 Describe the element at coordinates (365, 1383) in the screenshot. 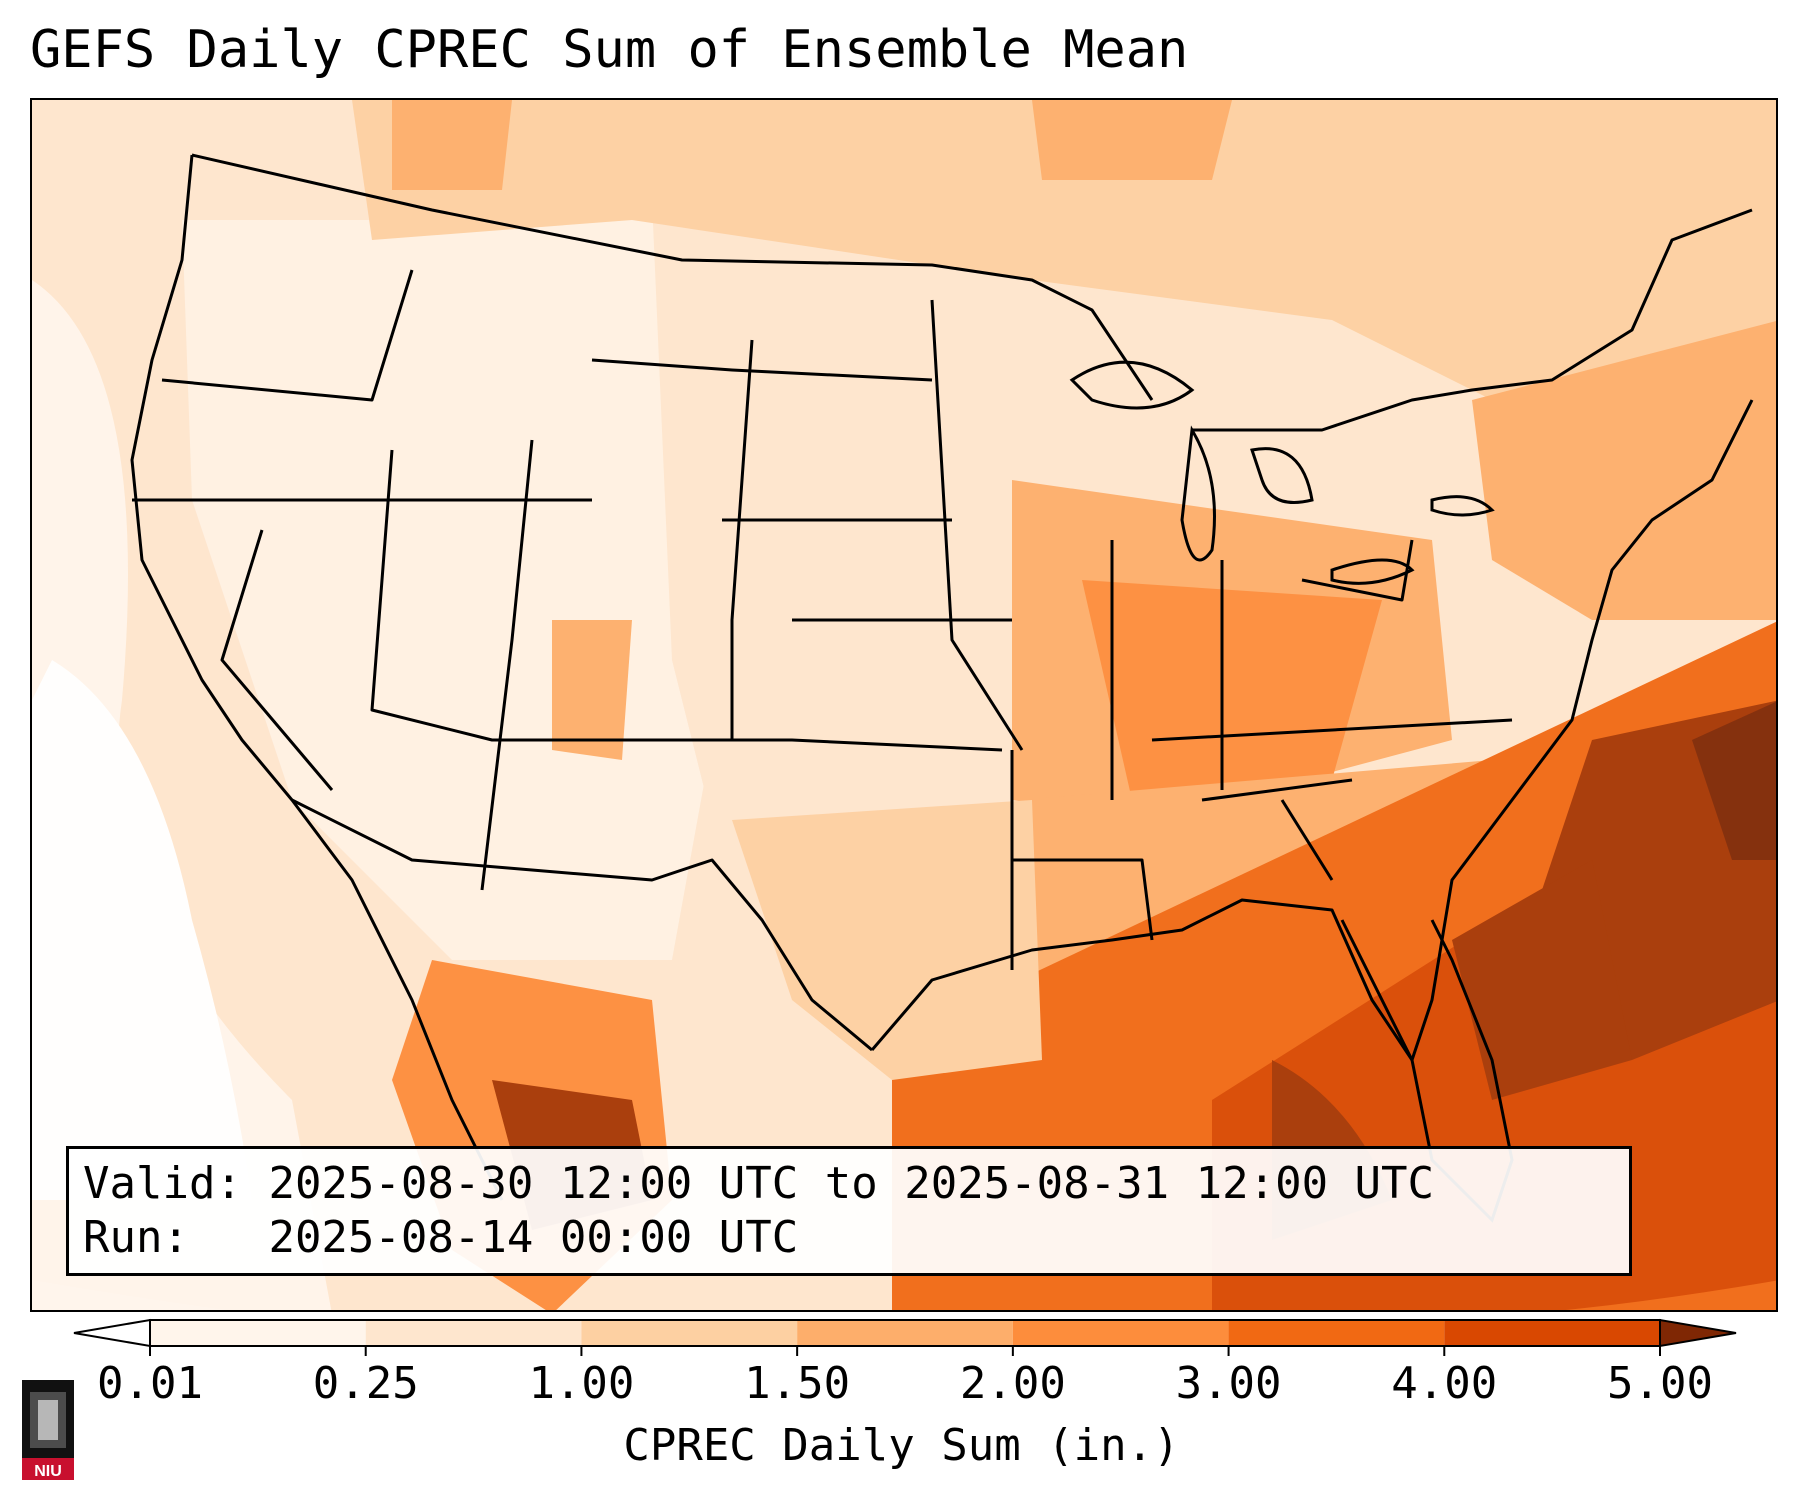

I see `colorbar-tick-label: 0.25` at that location.